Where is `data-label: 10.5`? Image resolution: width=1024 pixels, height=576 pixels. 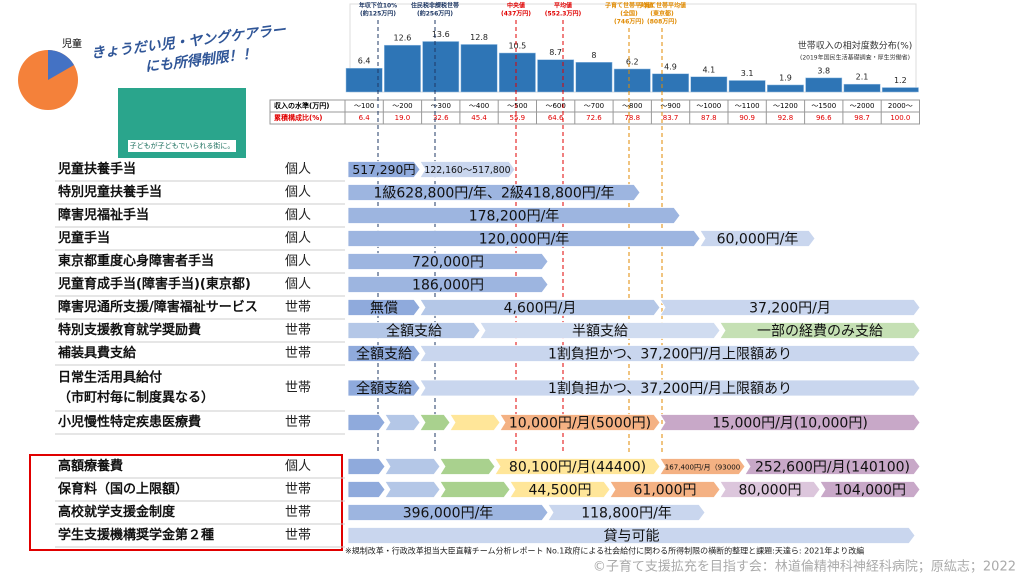 data-label: 10.5 is located at coordinates (517, 46).